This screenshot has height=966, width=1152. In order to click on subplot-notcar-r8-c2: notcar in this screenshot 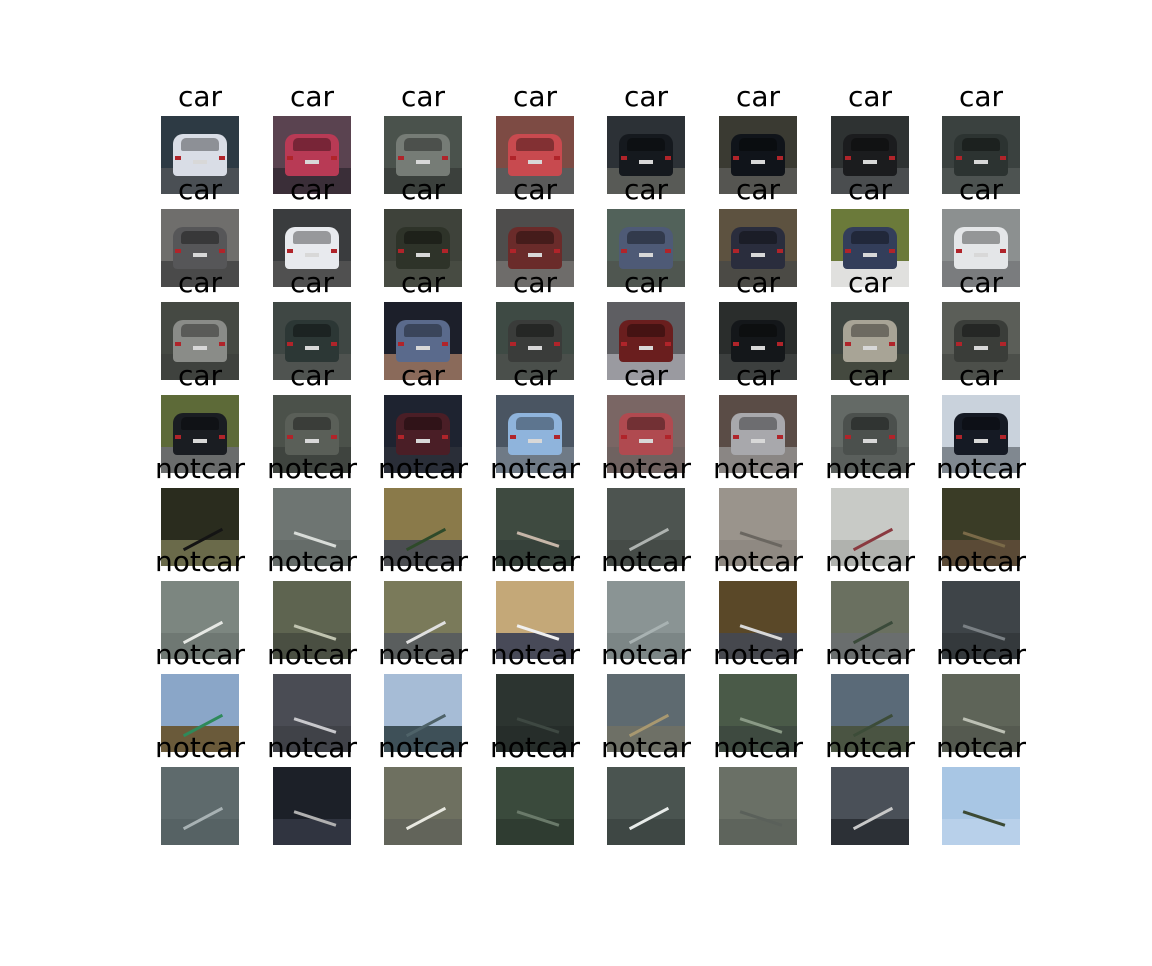, I will do `click(312, 806)`.